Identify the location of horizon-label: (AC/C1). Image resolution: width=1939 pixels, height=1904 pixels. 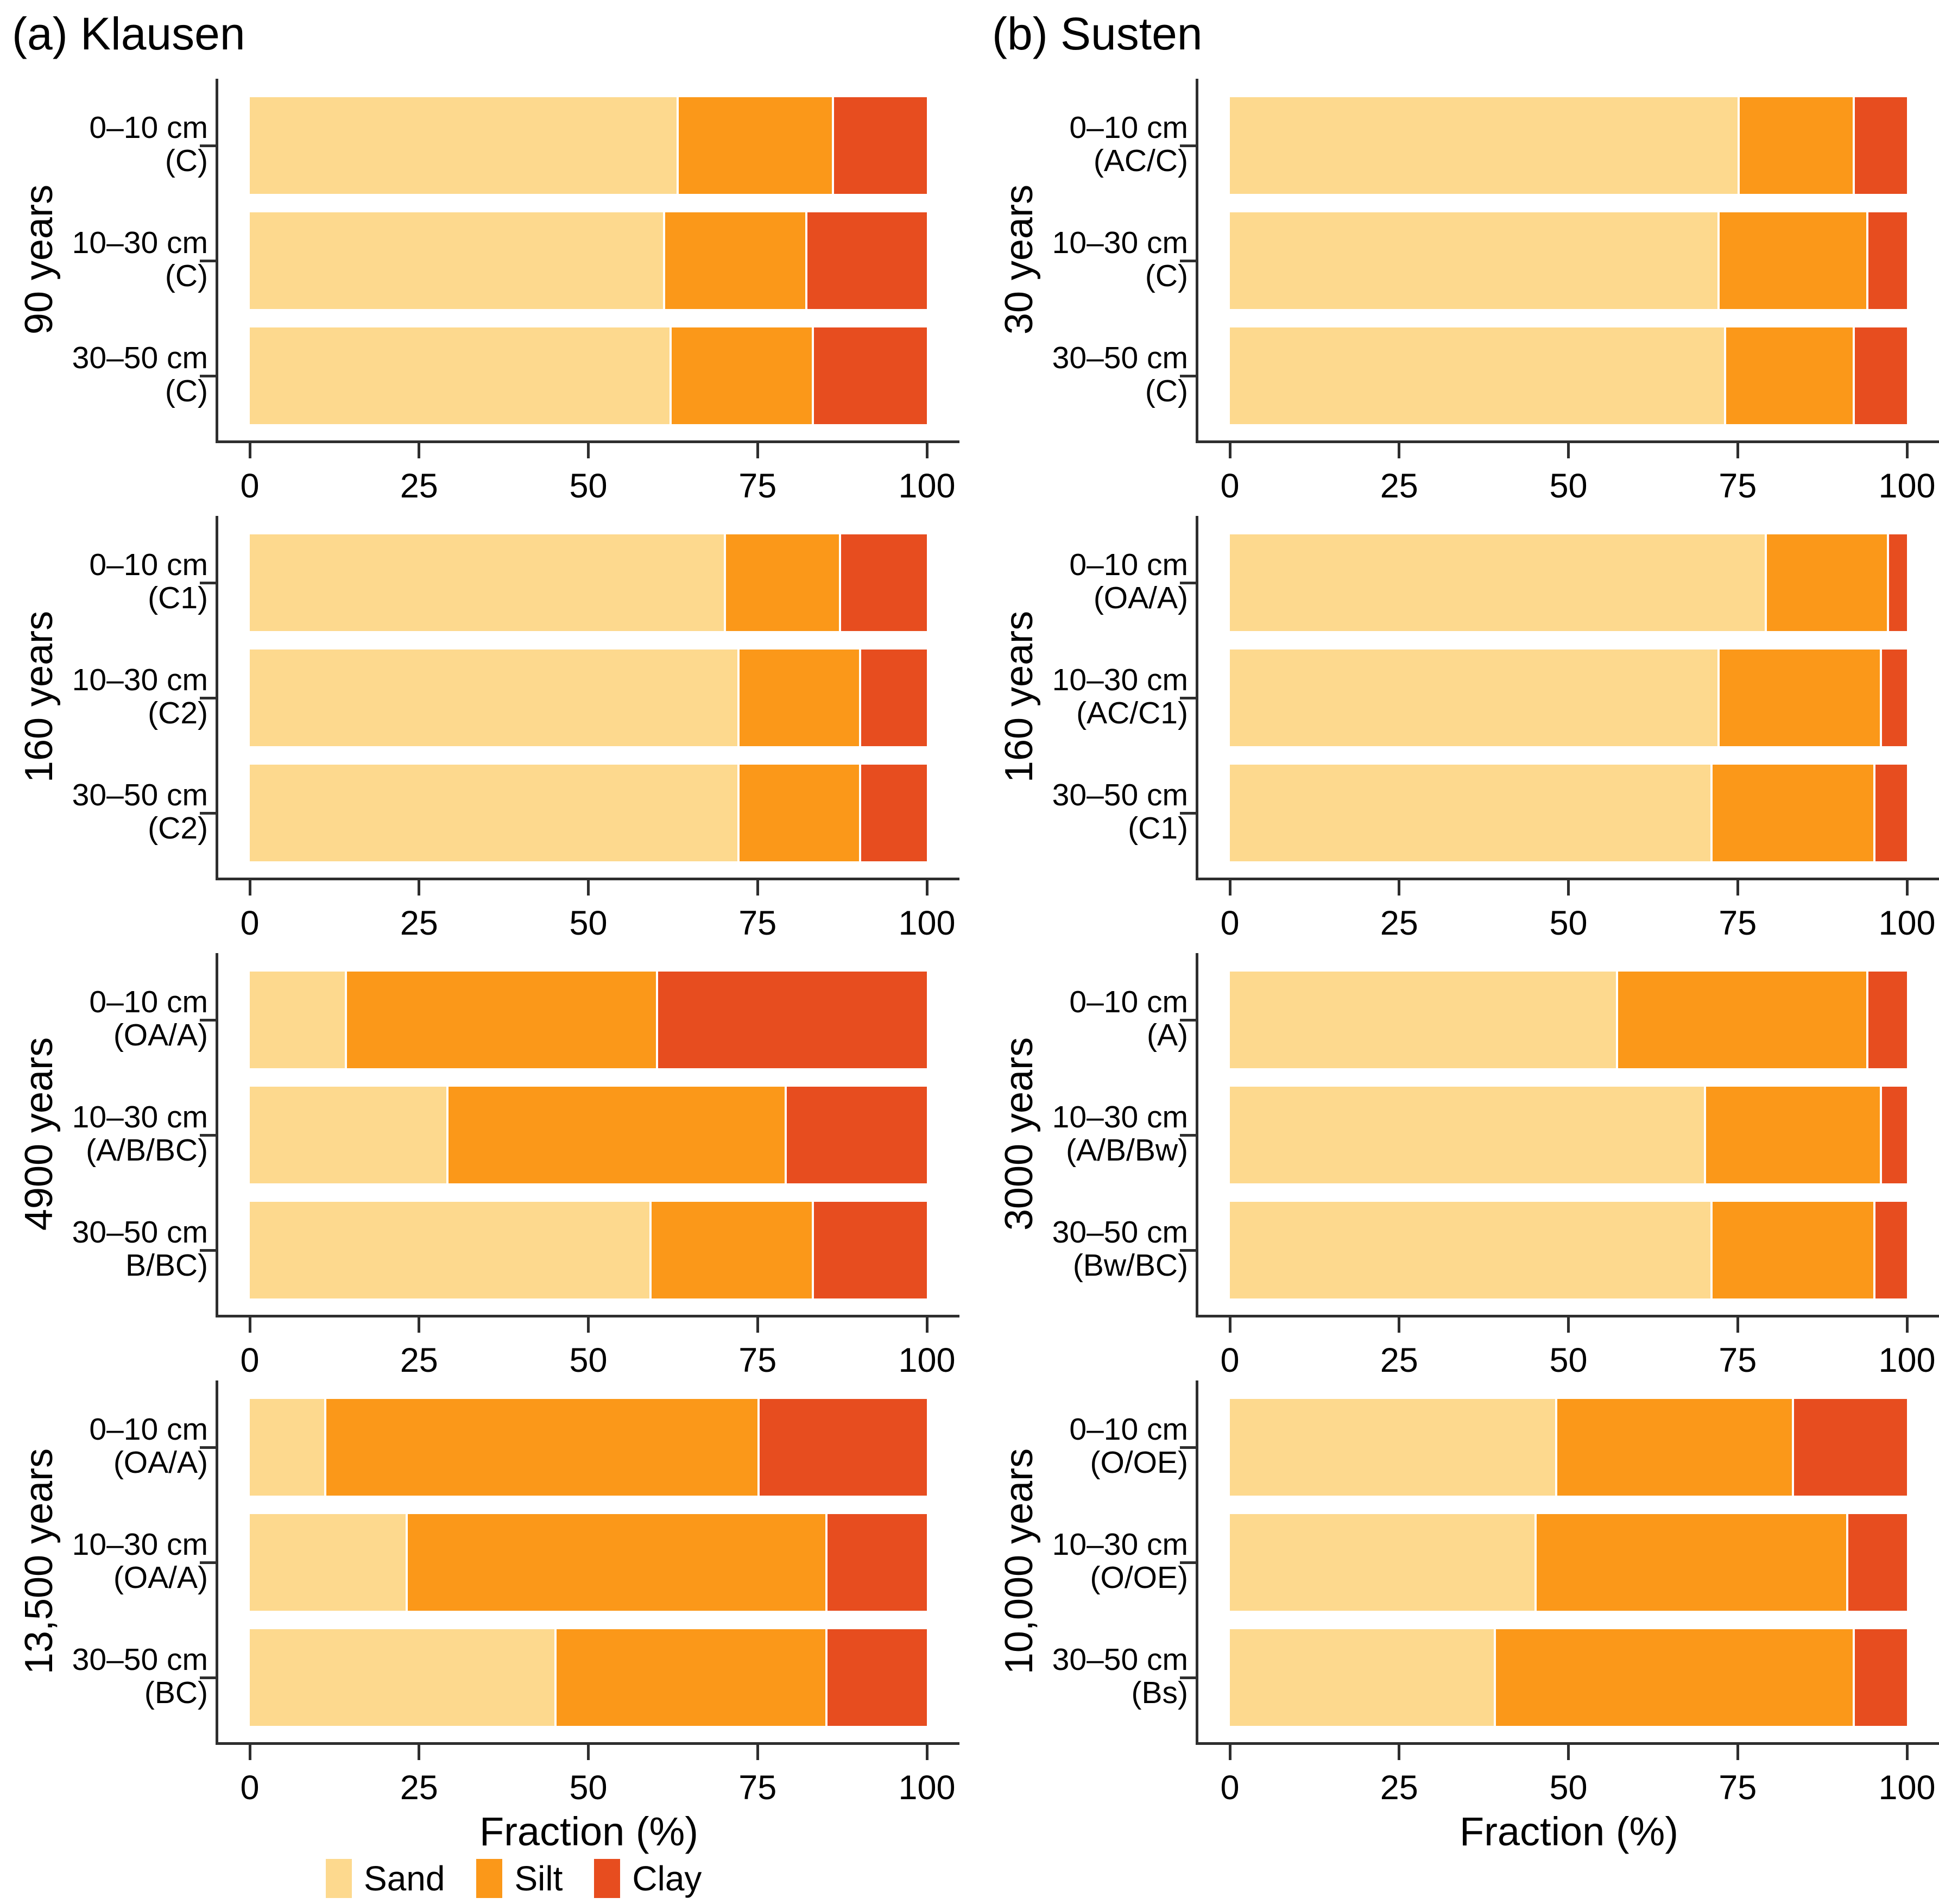
(1132, 713).